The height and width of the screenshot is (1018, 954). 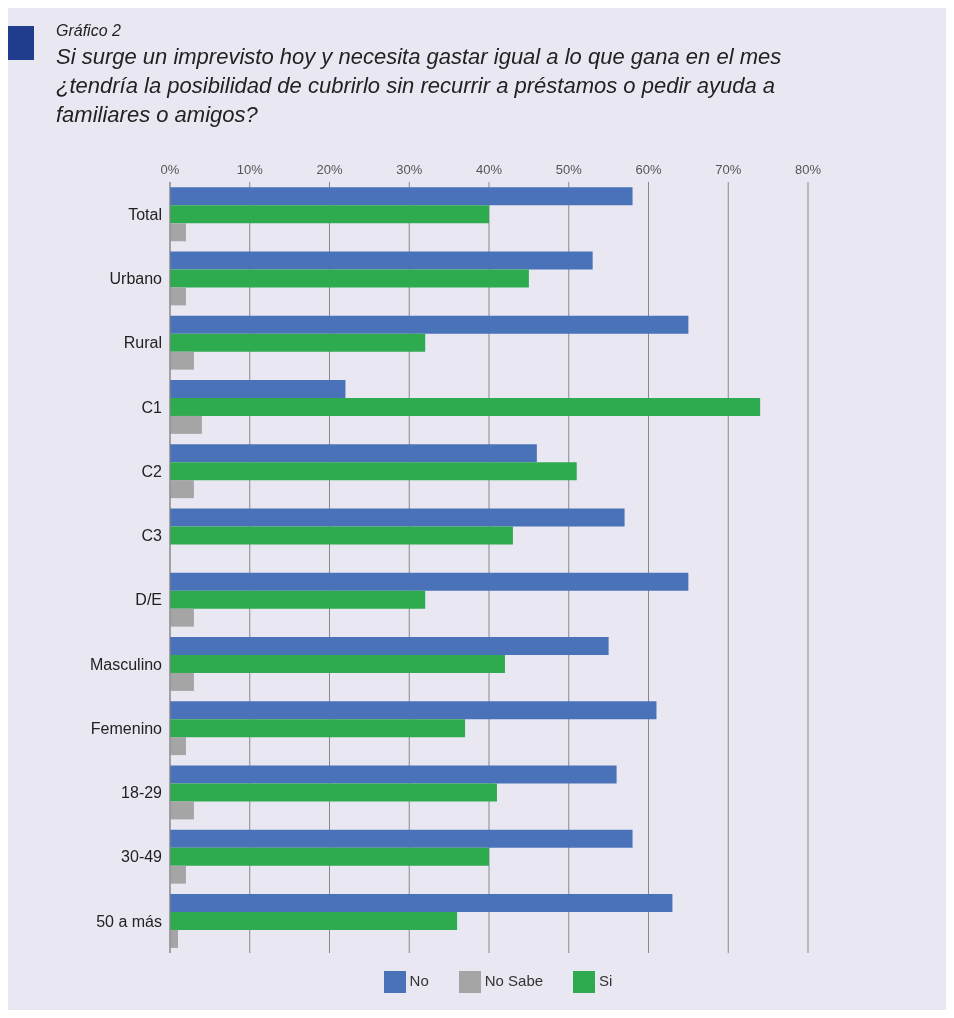 What do you see at coordinates (329, 169) in the screenshot?
I see `x-tick-label: 20%` at bounding box center [329, 169].